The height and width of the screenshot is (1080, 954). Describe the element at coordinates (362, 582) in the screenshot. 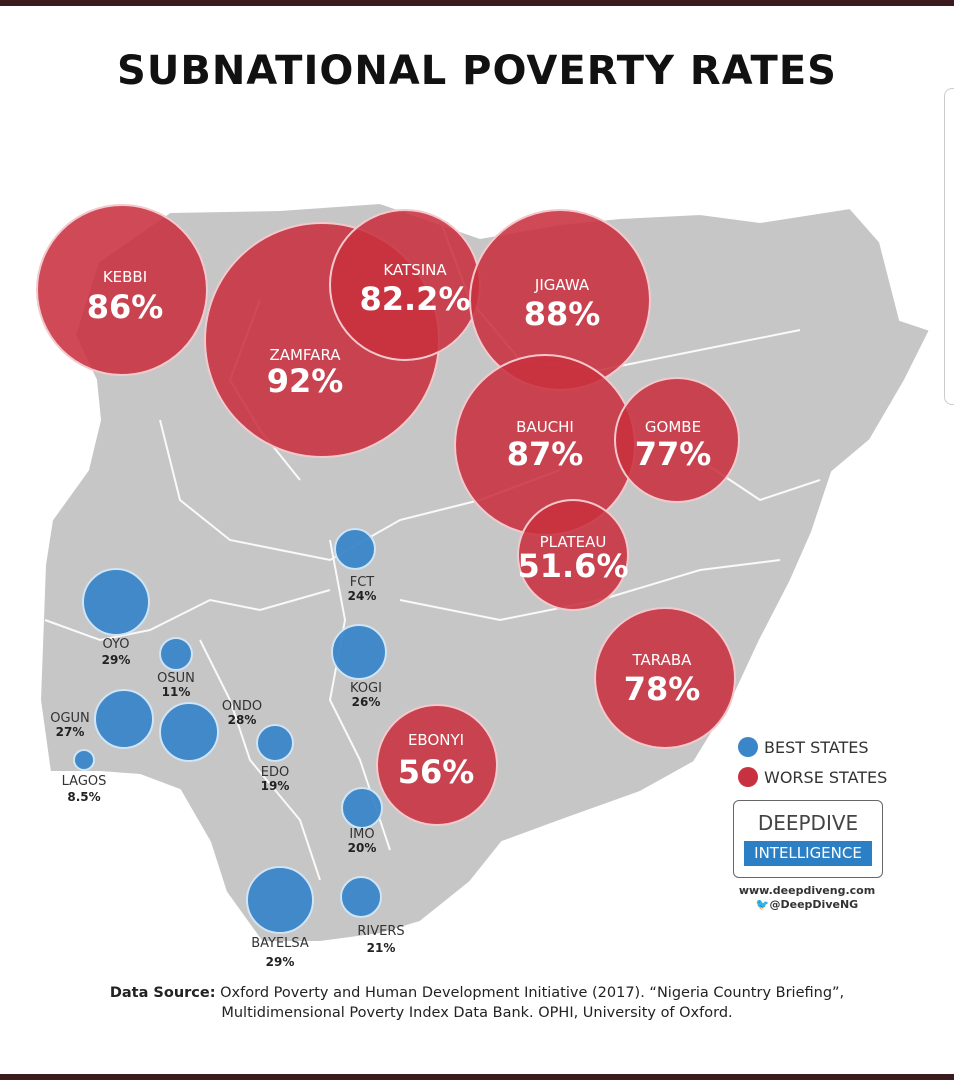

I see `state-name-fct: FCT` at that location.